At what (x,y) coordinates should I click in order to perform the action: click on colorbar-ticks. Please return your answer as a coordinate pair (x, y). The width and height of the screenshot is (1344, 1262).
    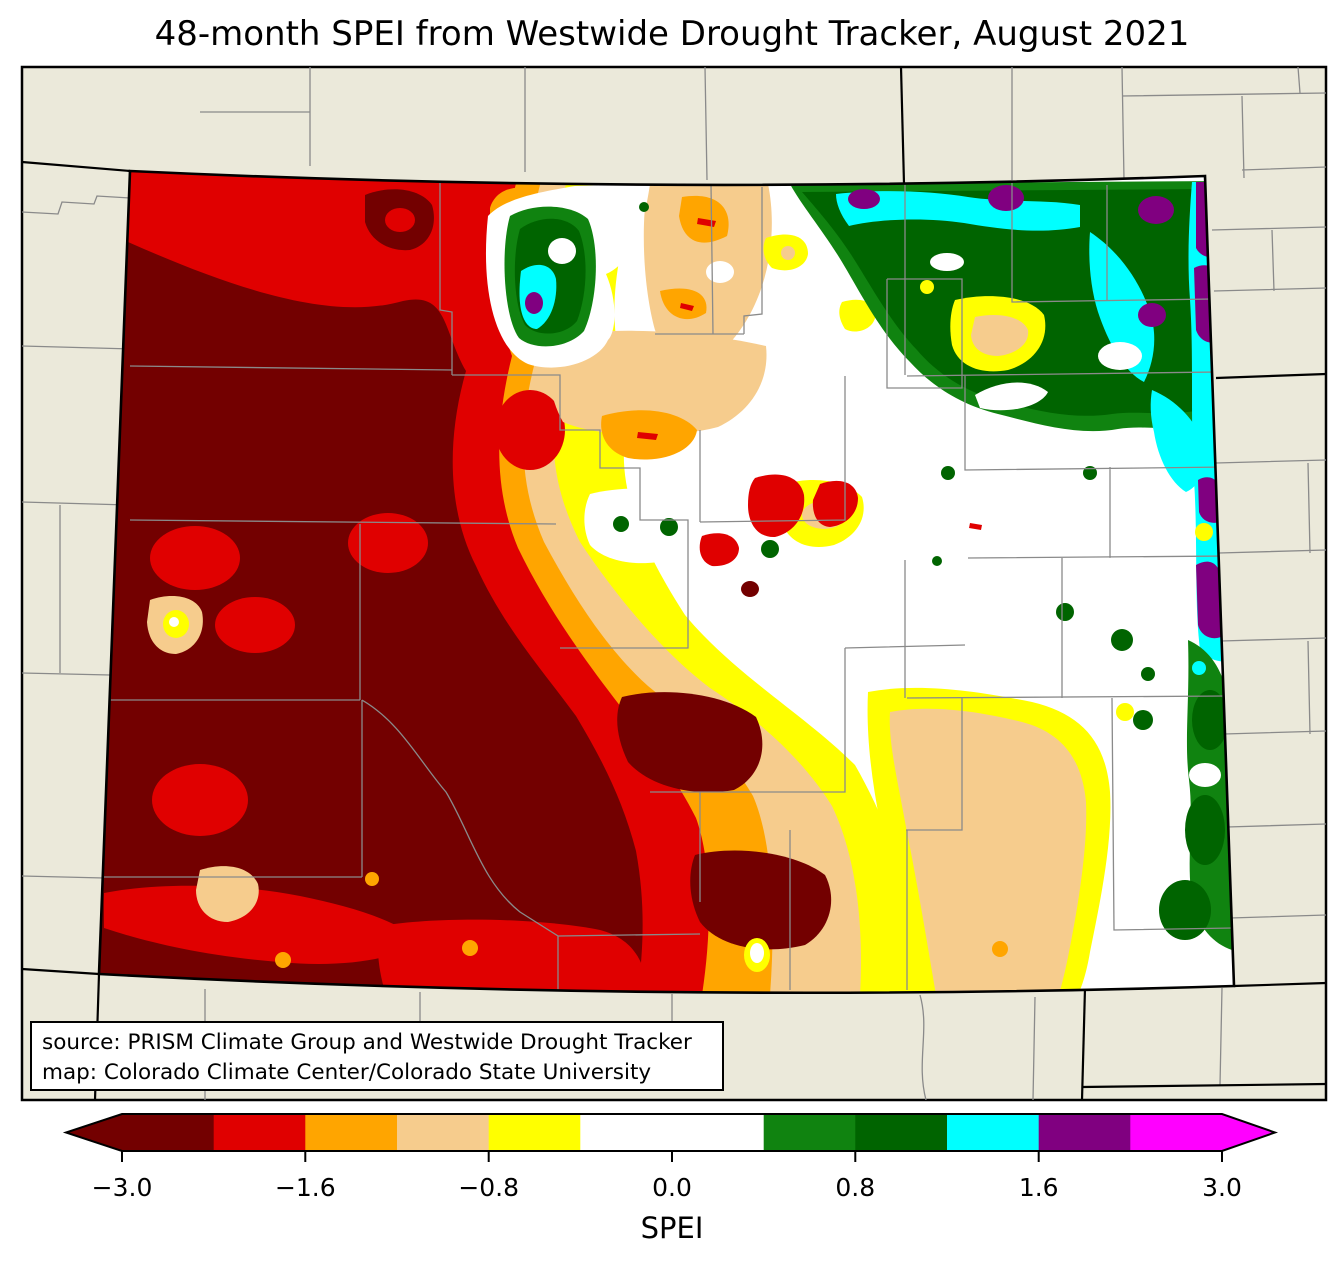
    Looking at the image, I should click on (672, 1156).